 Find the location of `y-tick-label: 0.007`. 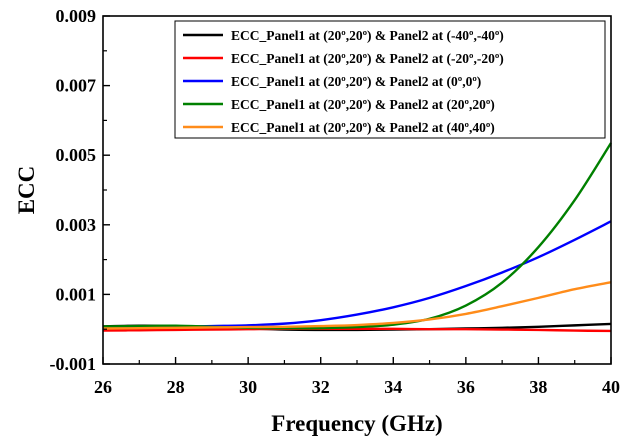

y-tick-label: 0.007 is located at coordinates (76, 86).